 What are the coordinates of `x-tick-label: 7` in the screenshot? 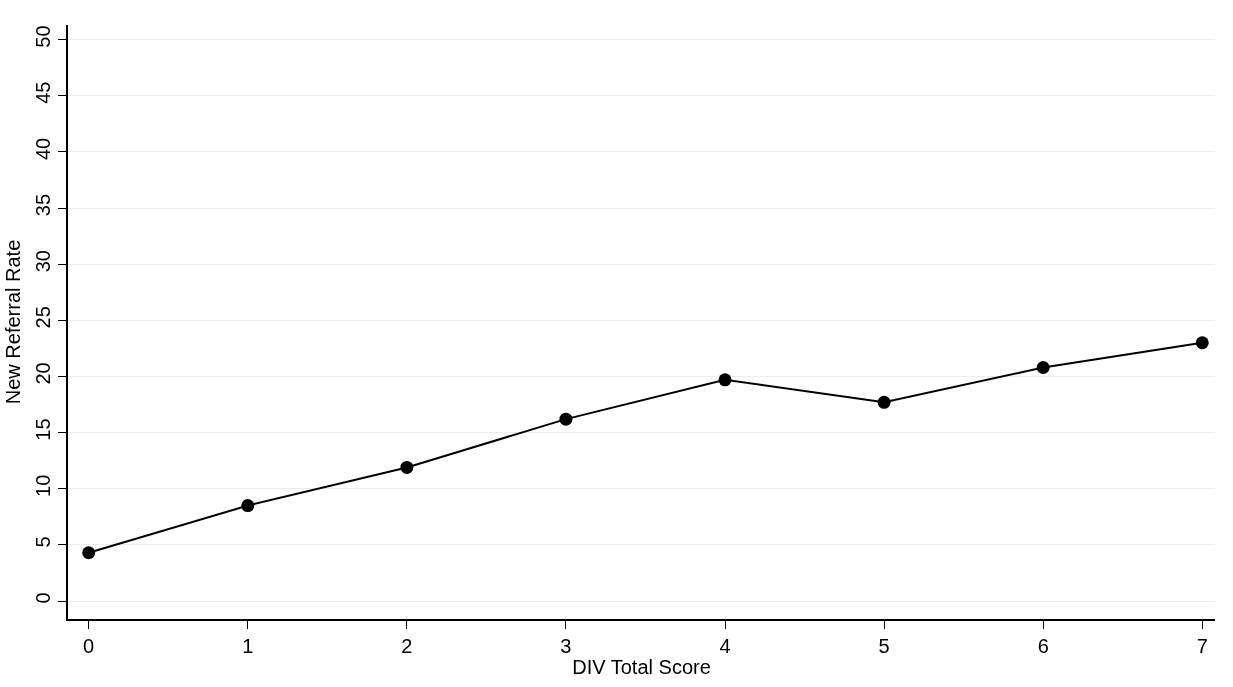 It's located at (1202, 645).